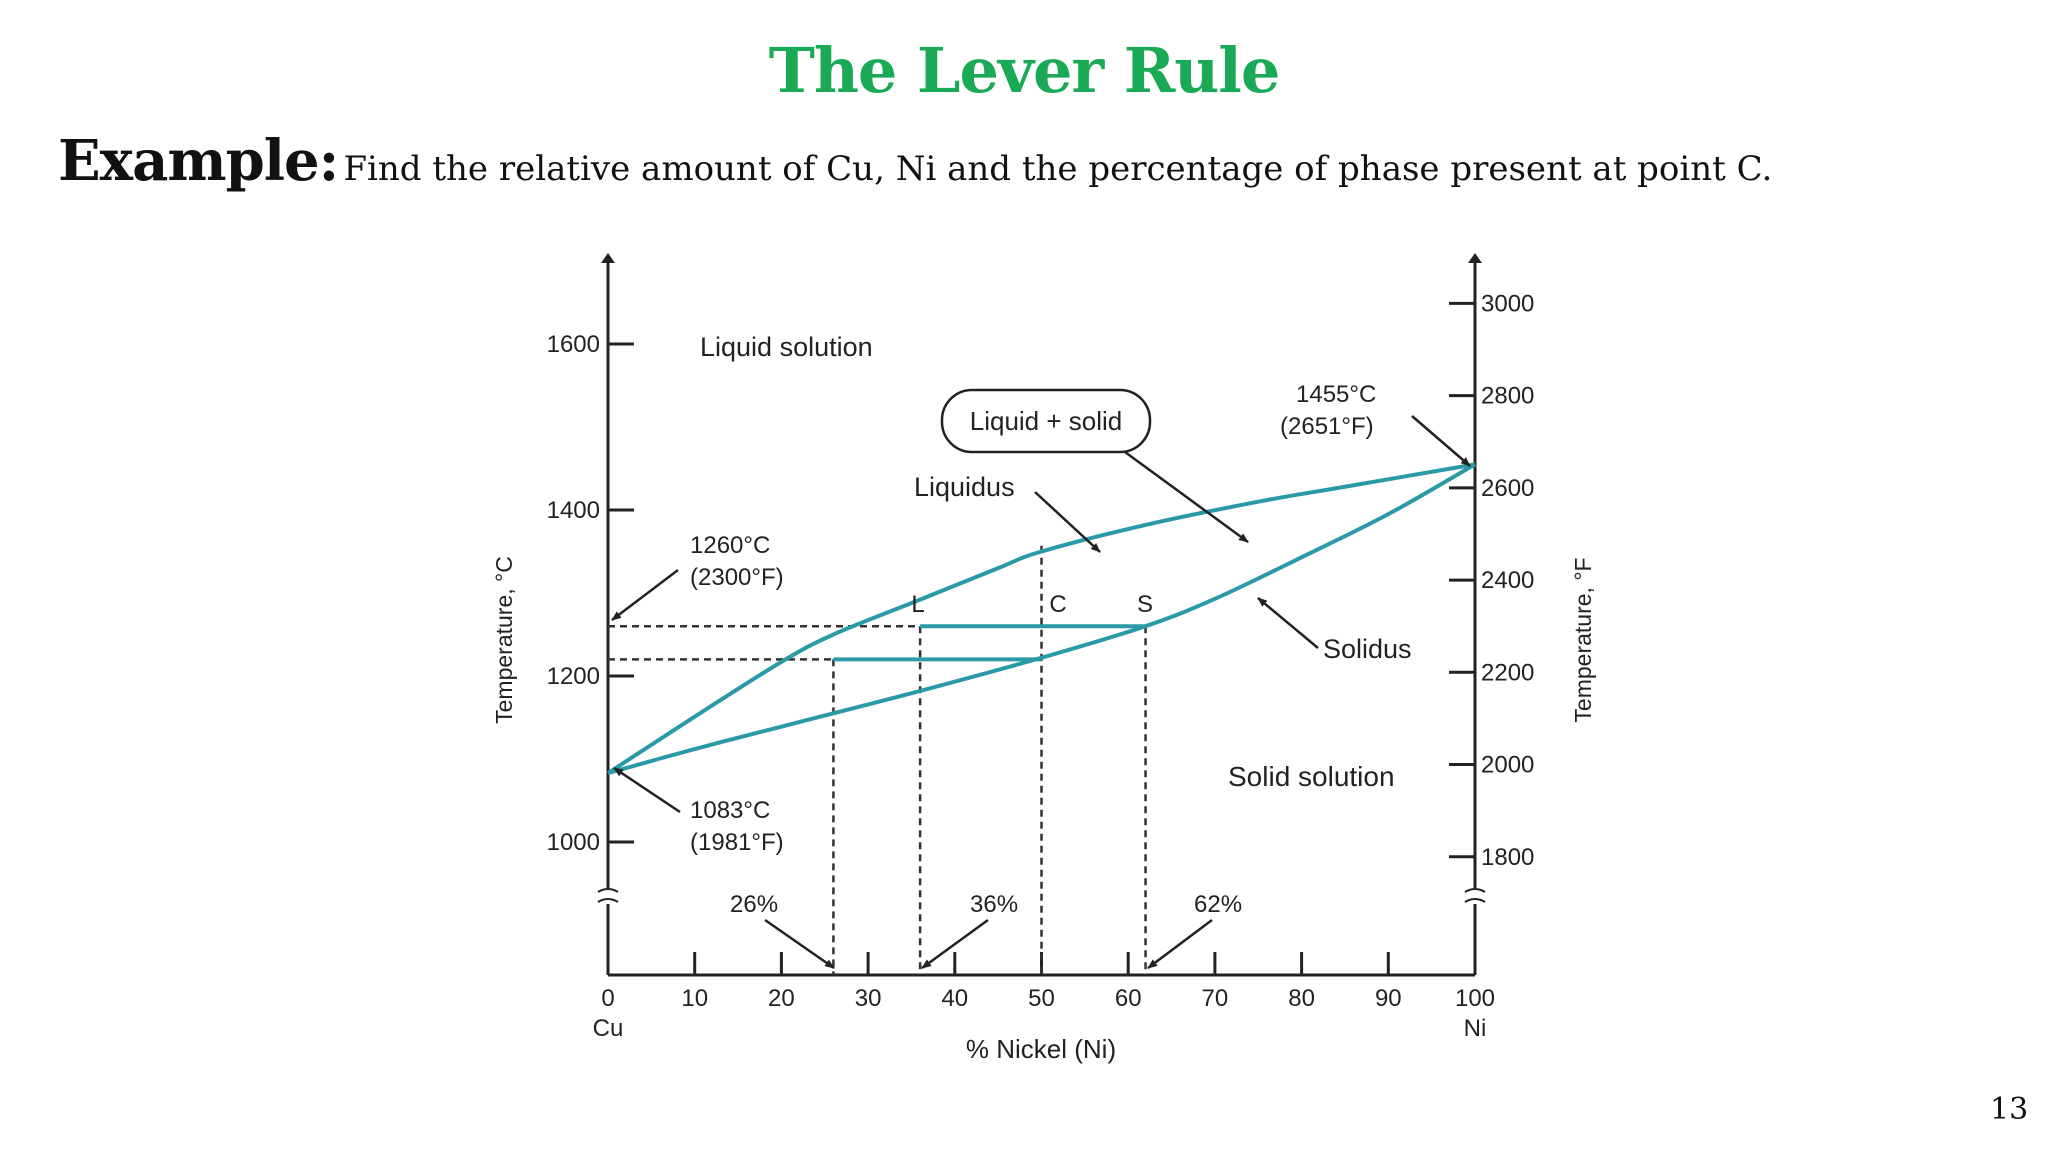 Image resolution: width=2048 pixels, height=1152 pixels. I want to click on x-tick-label: 50, so click(1041, 998).